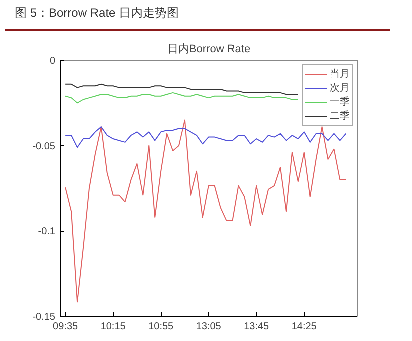 The height and width of the screenshot is (341, 412). What do you see at coordinates (340, 102) in the screenshot?
I see `legend-label: 一季` at bounding box center [340, 102].